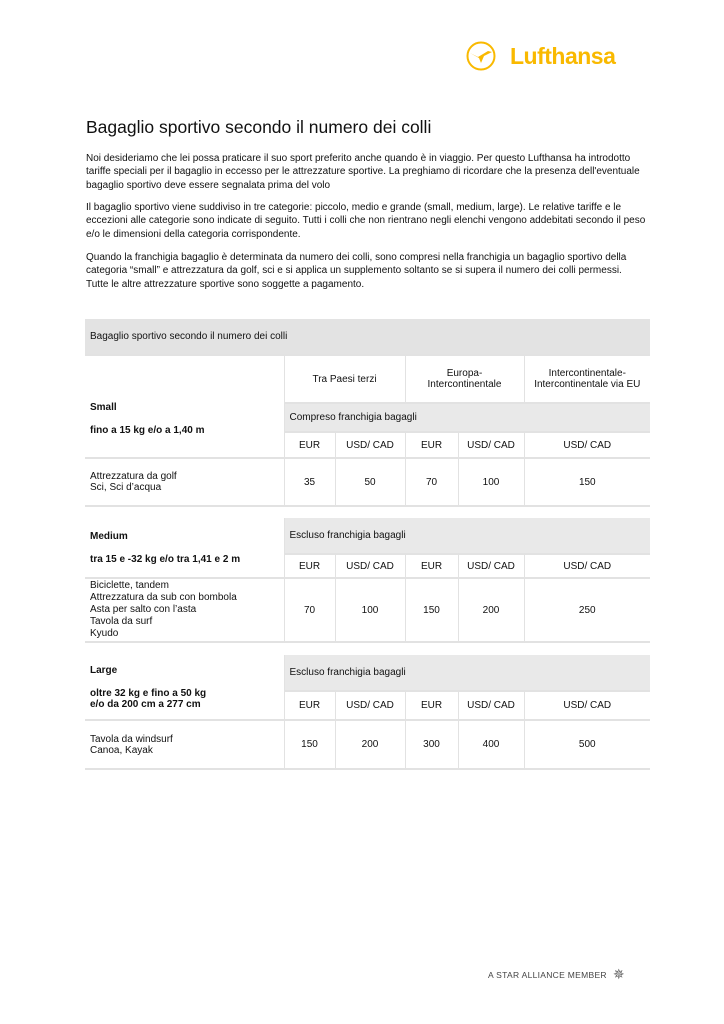 The height and width of the screenshot is (1024, 724). What do you see at coordinates (185, 548) in the screenshot?
I see `category-medium: Medium tra 15 e -32 kg e/o tra 1,41 e 2 m` at bounding box center [185, 548].